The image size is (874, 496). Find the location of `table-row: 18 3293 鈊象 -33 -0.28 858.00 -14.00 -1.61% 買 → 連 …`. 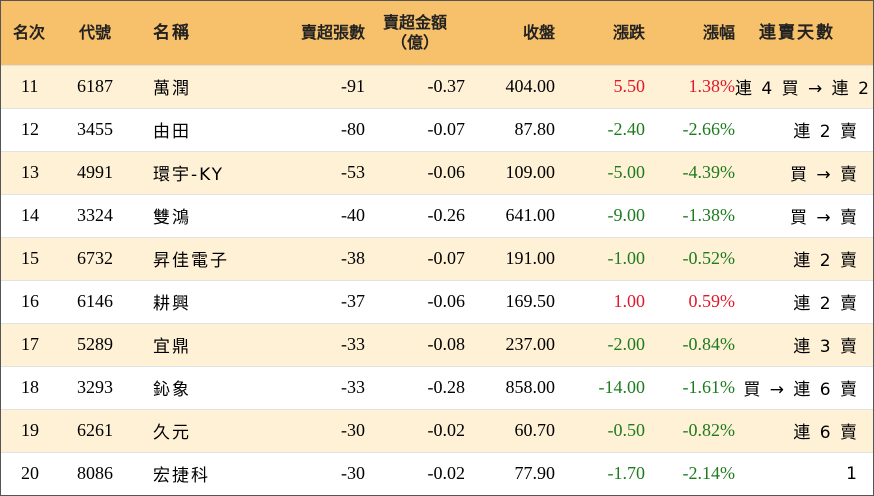

table-row: 18 3293 鈊象 -33 -0.28 858.00 -14.00 -1.61% 買 → 連 … is located at coordinates (437, 387).